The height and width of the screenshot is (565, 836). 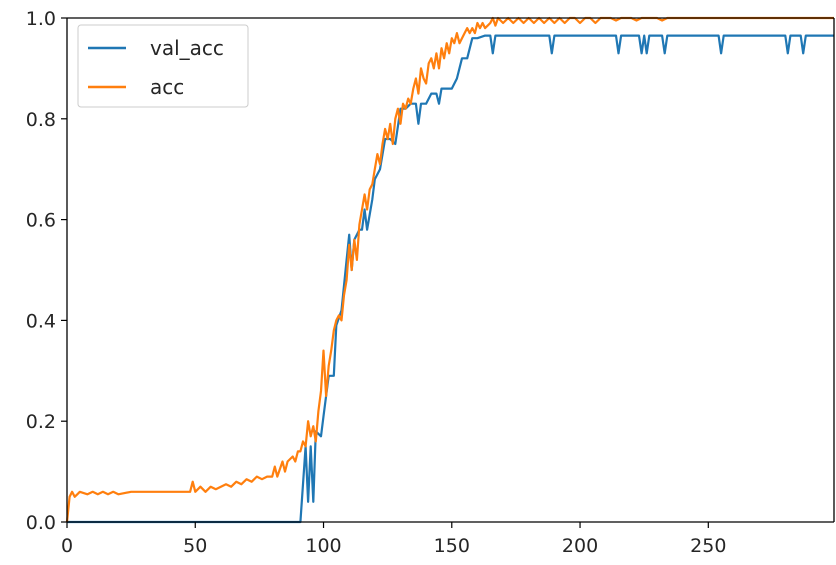 What do you see at coordinates (163, 66) in the screenshot?
I see `legend: val_acc acc` at bounding box center [163, 66].